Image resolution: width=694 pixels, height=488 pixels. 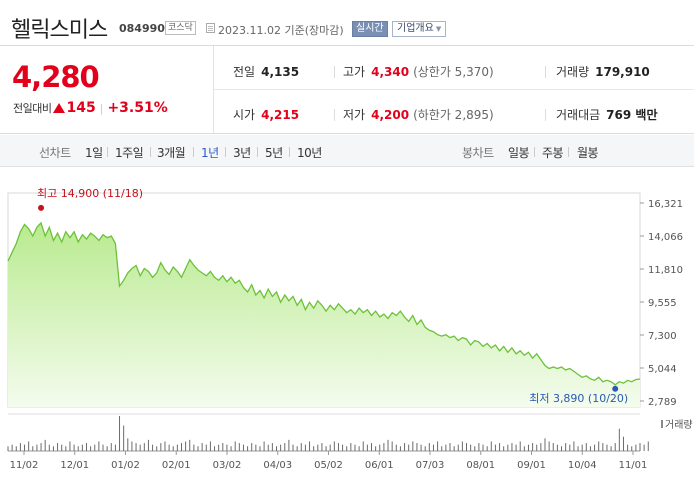 I want to click on high-value: 4,340, so click(x=390, y=72).